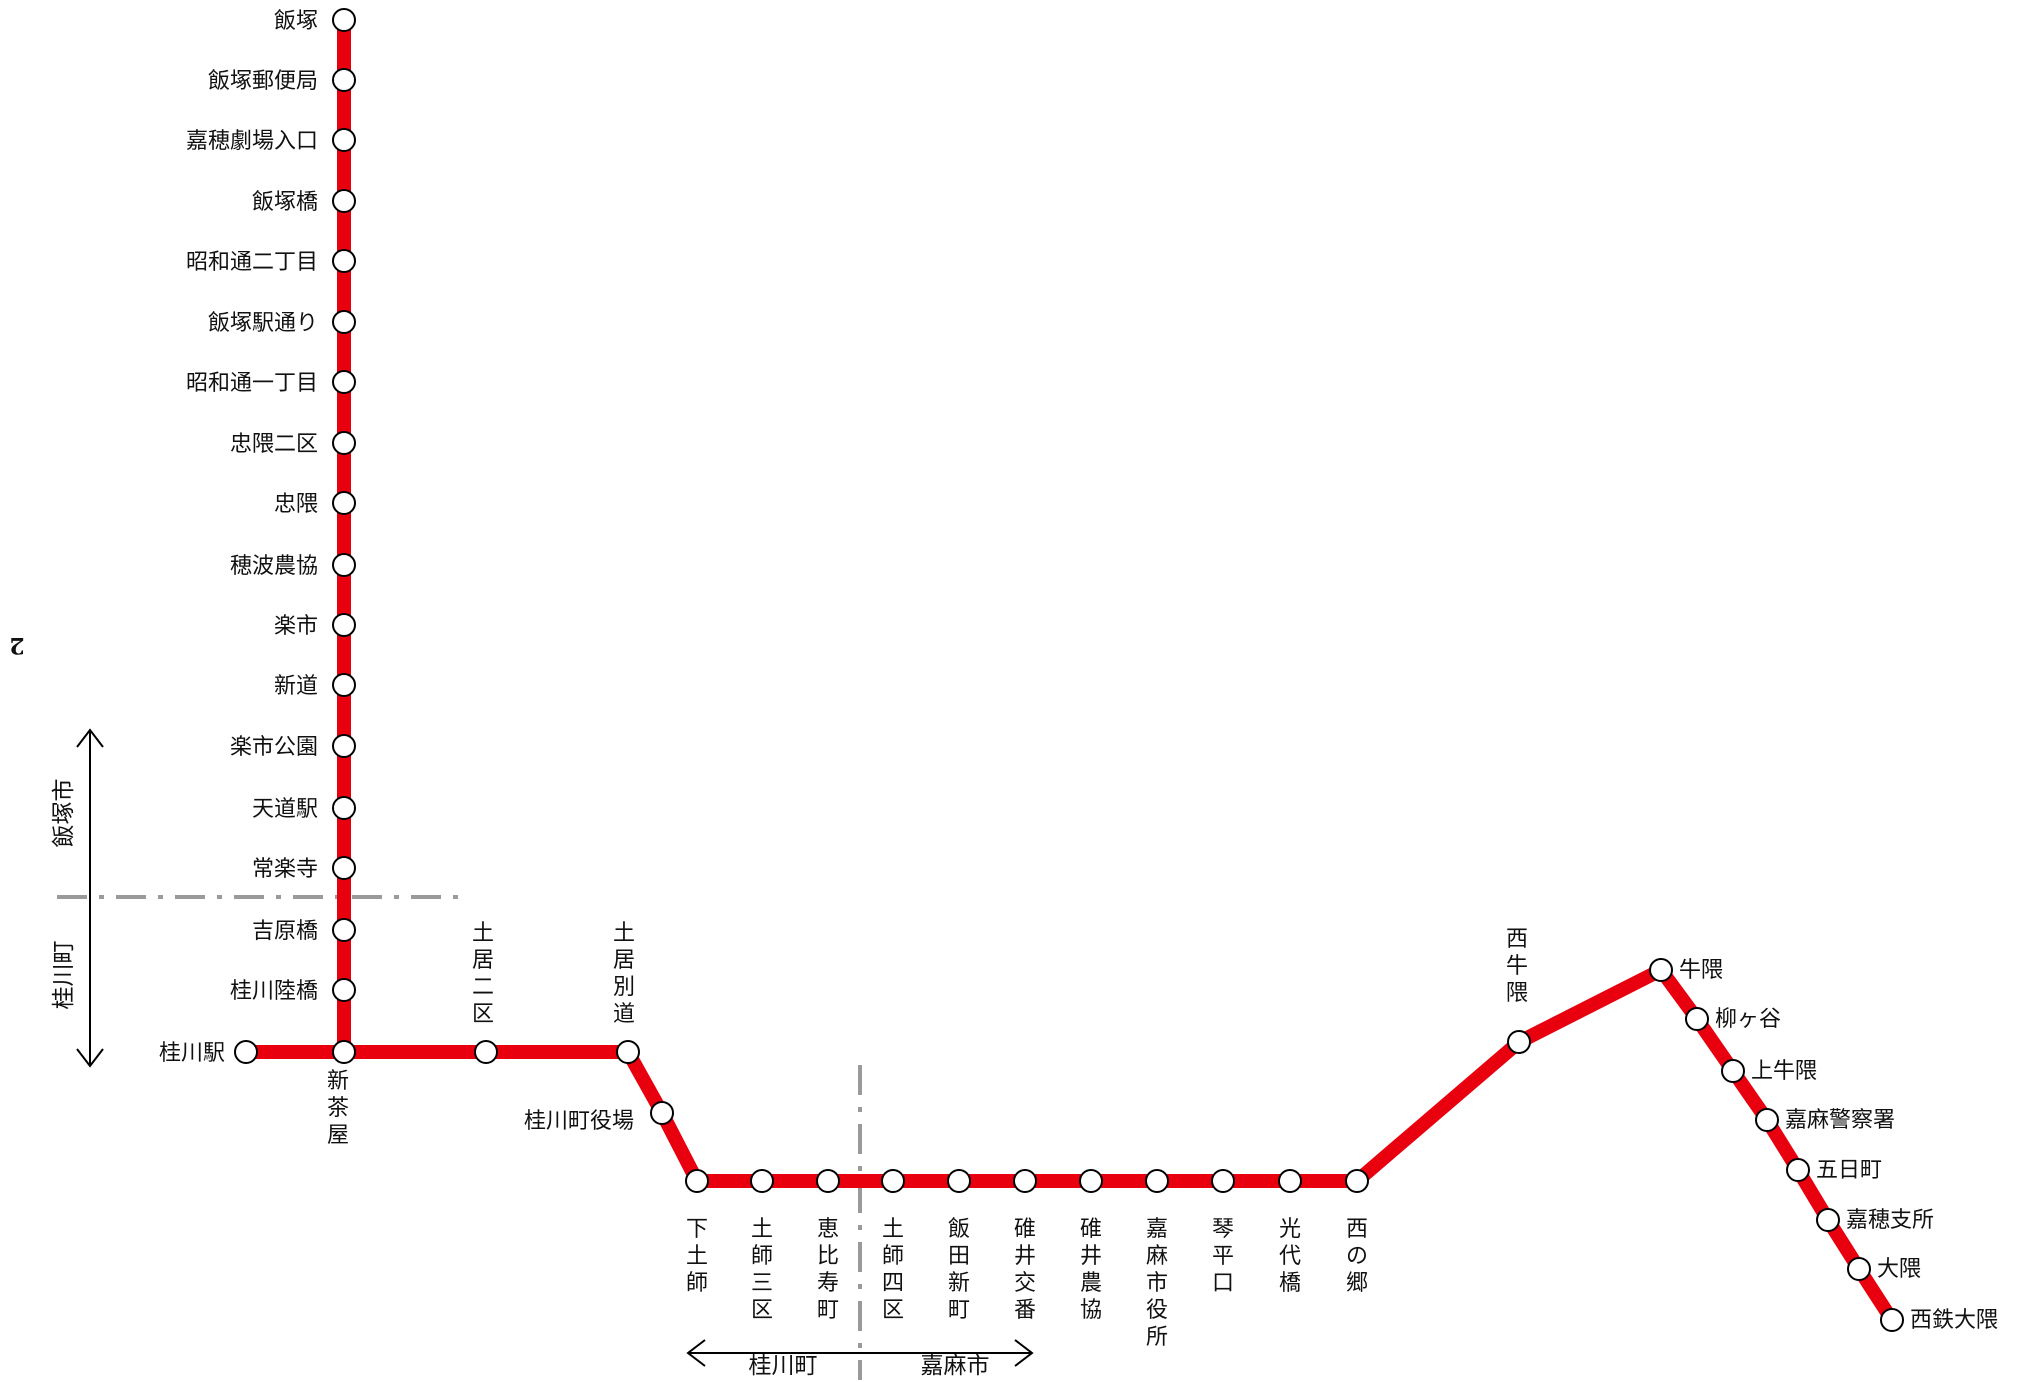  What do you see at coordinates (624, 974) in the screenshot?
I see `station-label-vertical: 土居別道` at bounding box center [624, 974].